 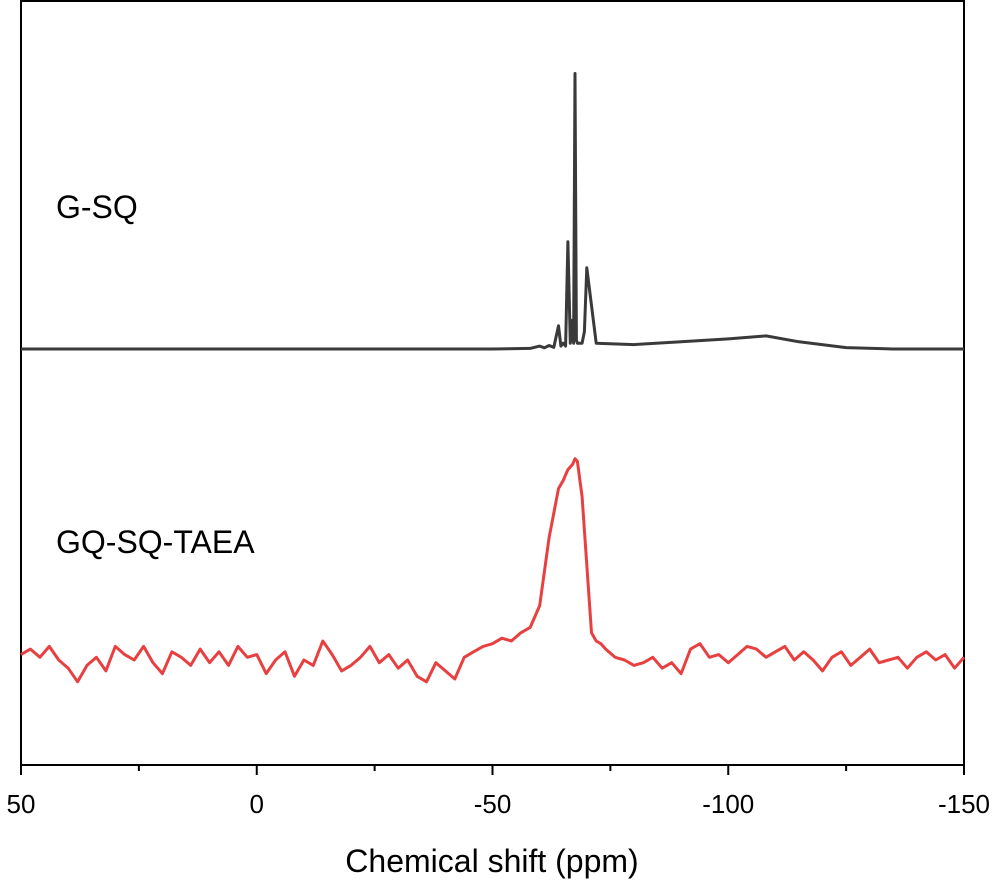 What do you see at coordinates (21, 804) in the screenshot?
I see `x-tick-label: 50` at bounding box center [21, 804].